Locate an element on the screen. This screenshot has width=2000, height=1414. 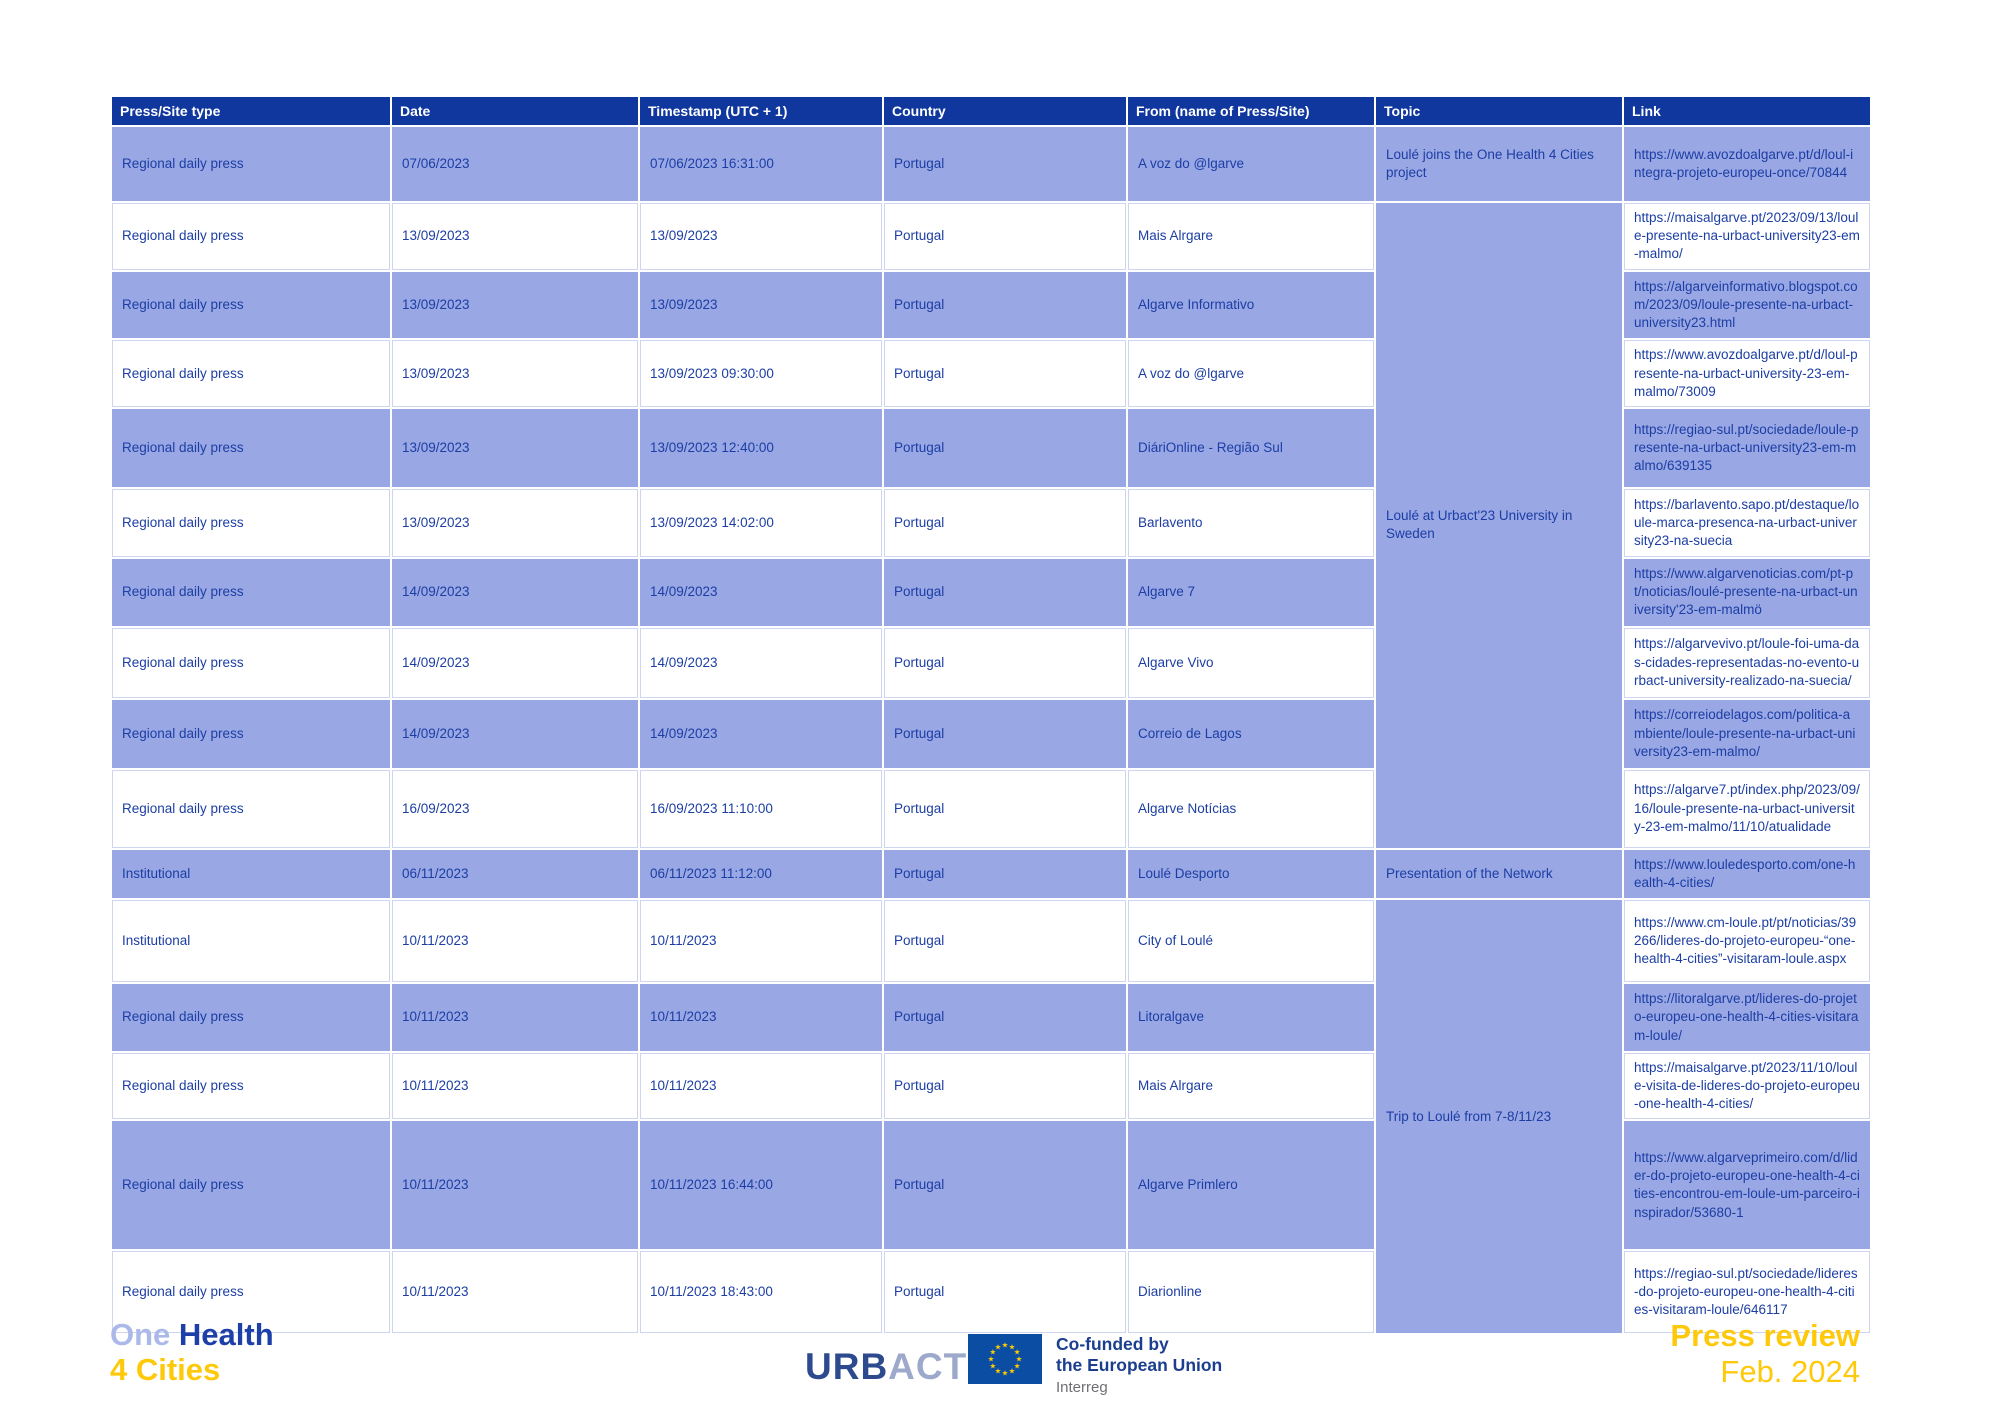
col-header-from: From (name of Press/Site) is located at coordinates (1251, 111).